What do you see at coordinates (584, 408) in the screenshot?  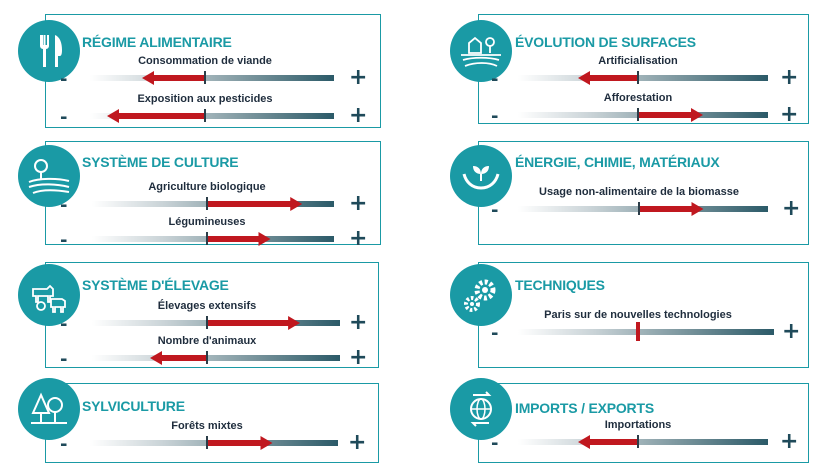 I see `panel-title: IMPORTS / EXPORTS` at bounding box center [584, 408].